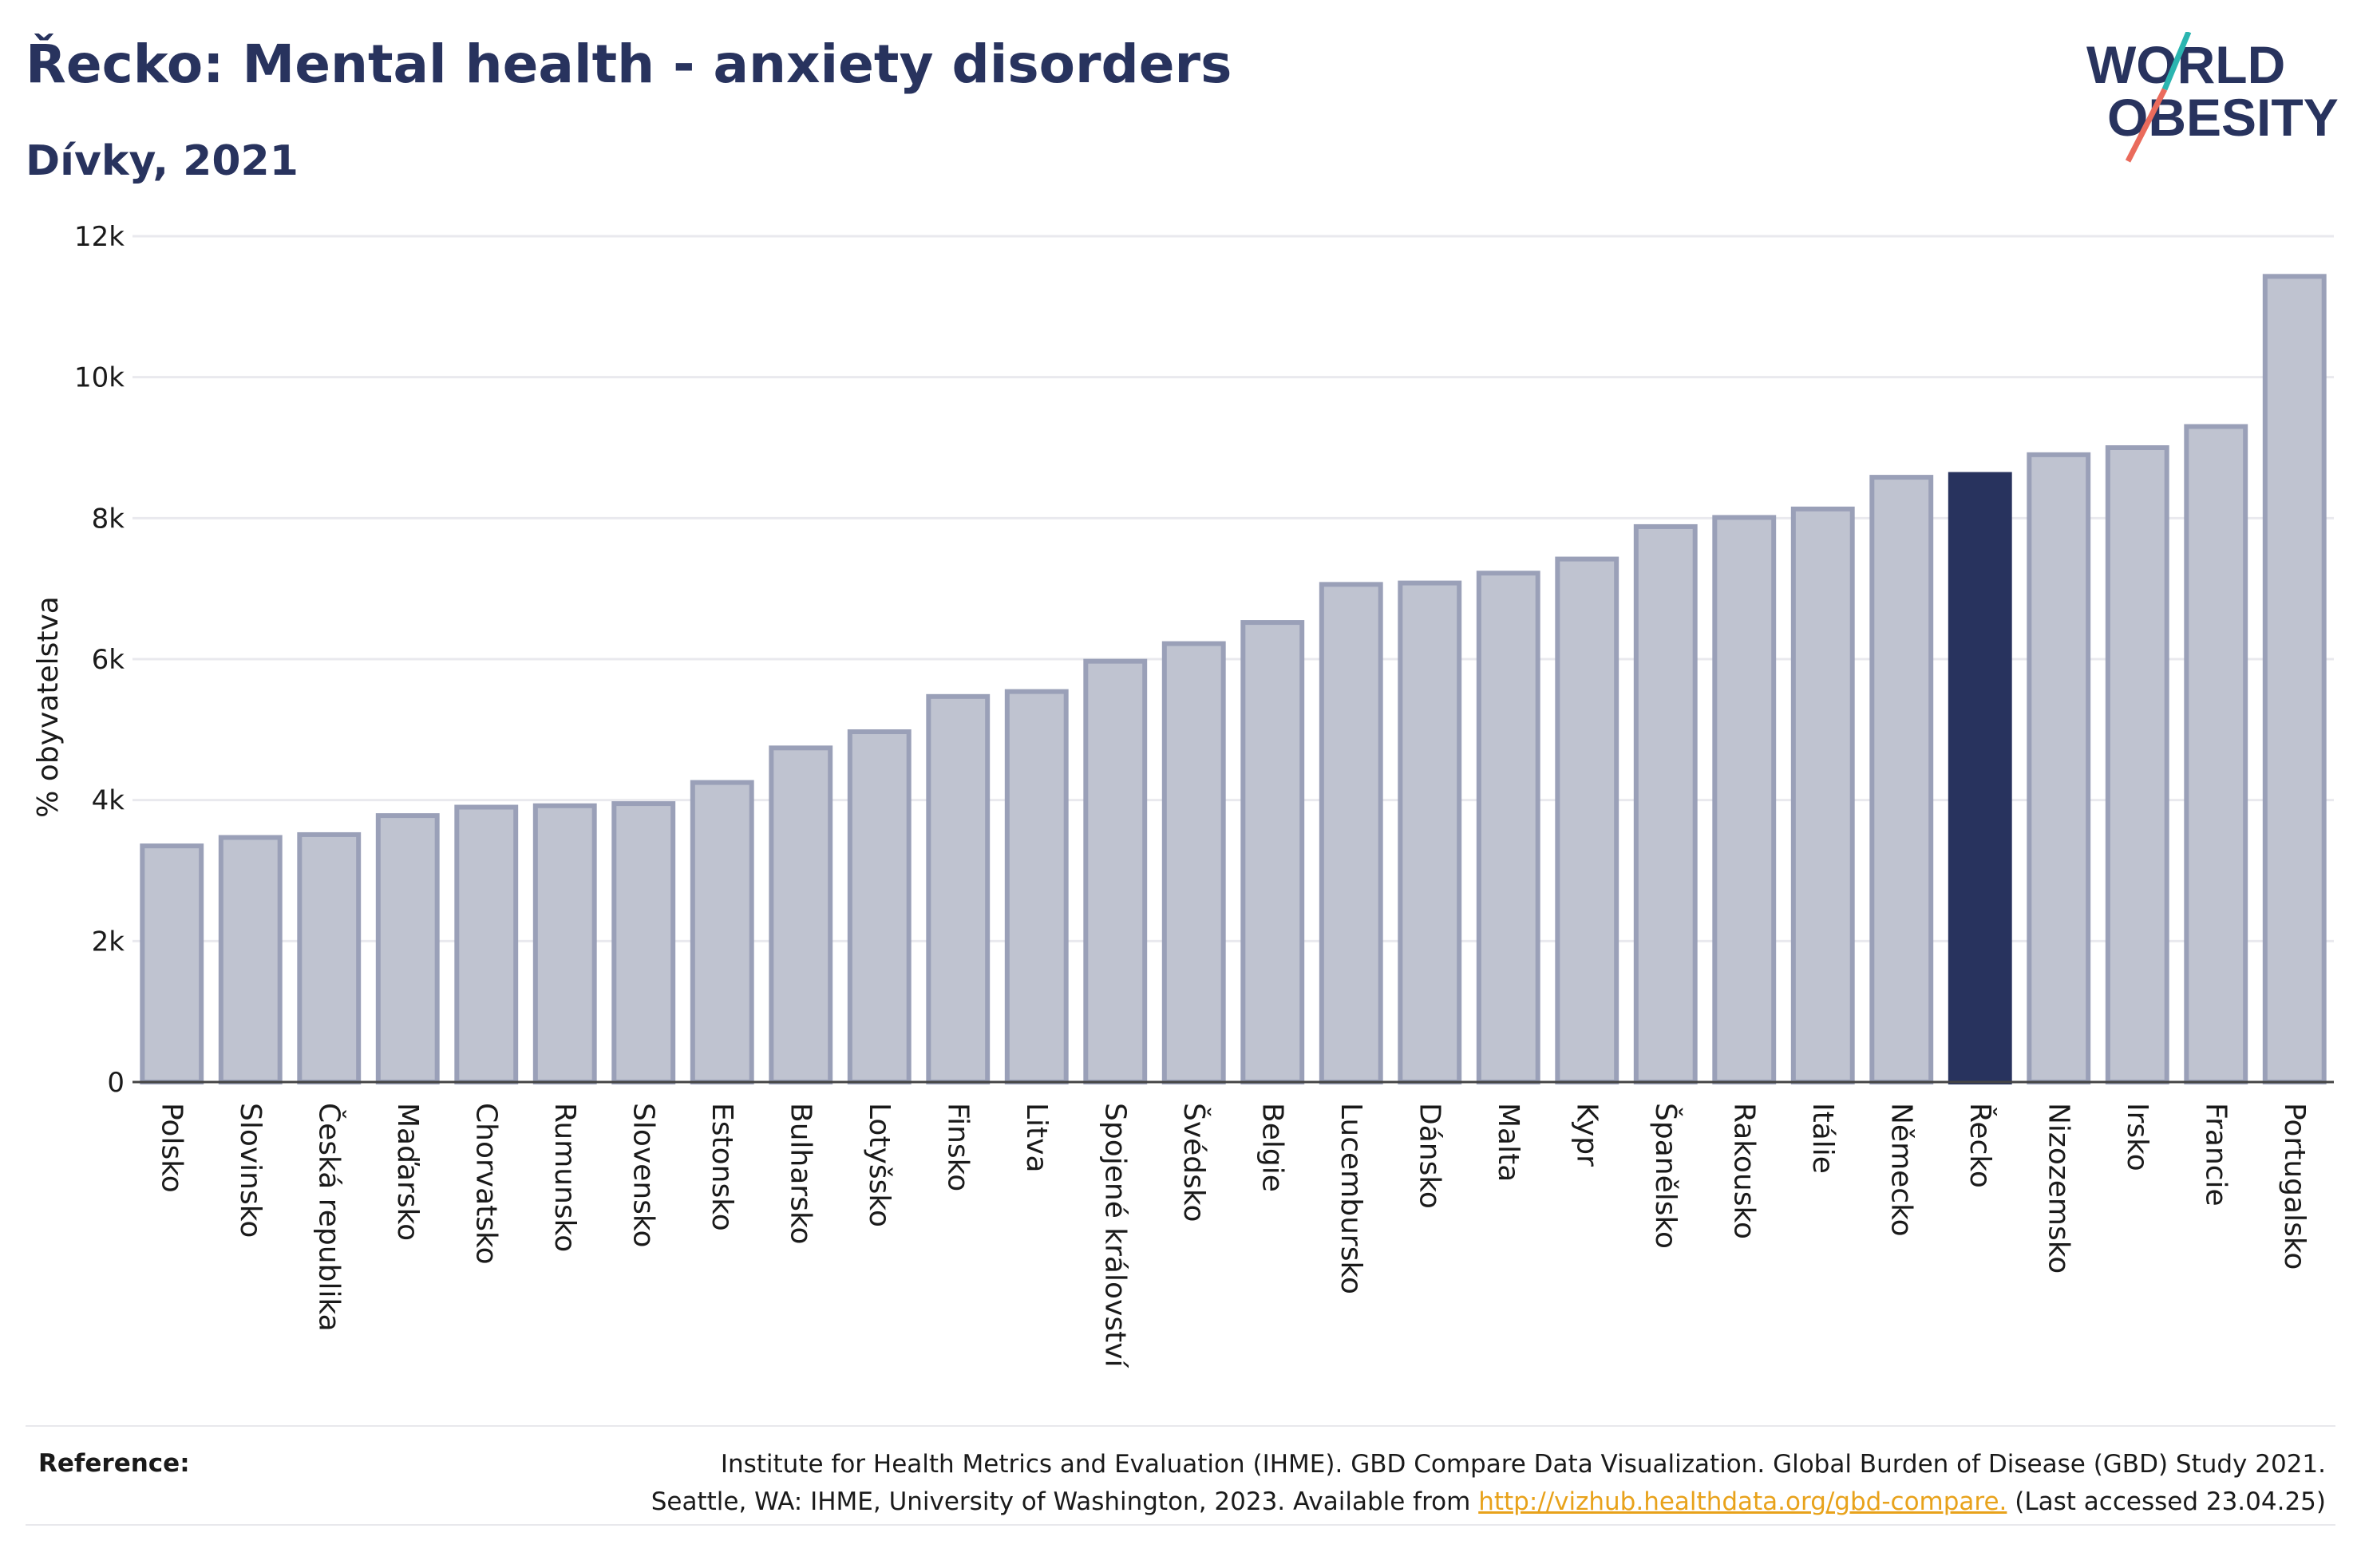 The image size is (2361, 1568). Describe the element at coordinates (1508, 1142) in the screenshot. I see `x-tick-label: Malta` at that location.